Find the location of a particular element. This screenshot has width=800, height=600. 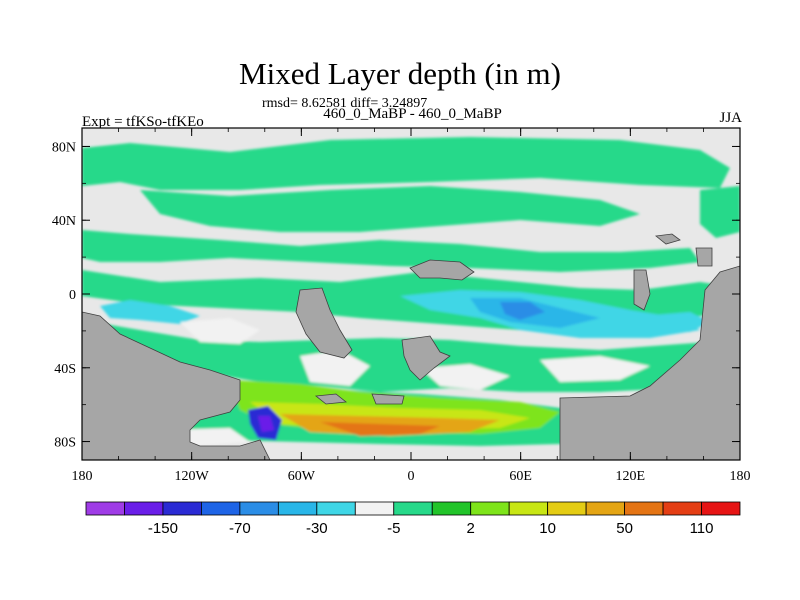

arctic-band is located at coordinates (406, 163).